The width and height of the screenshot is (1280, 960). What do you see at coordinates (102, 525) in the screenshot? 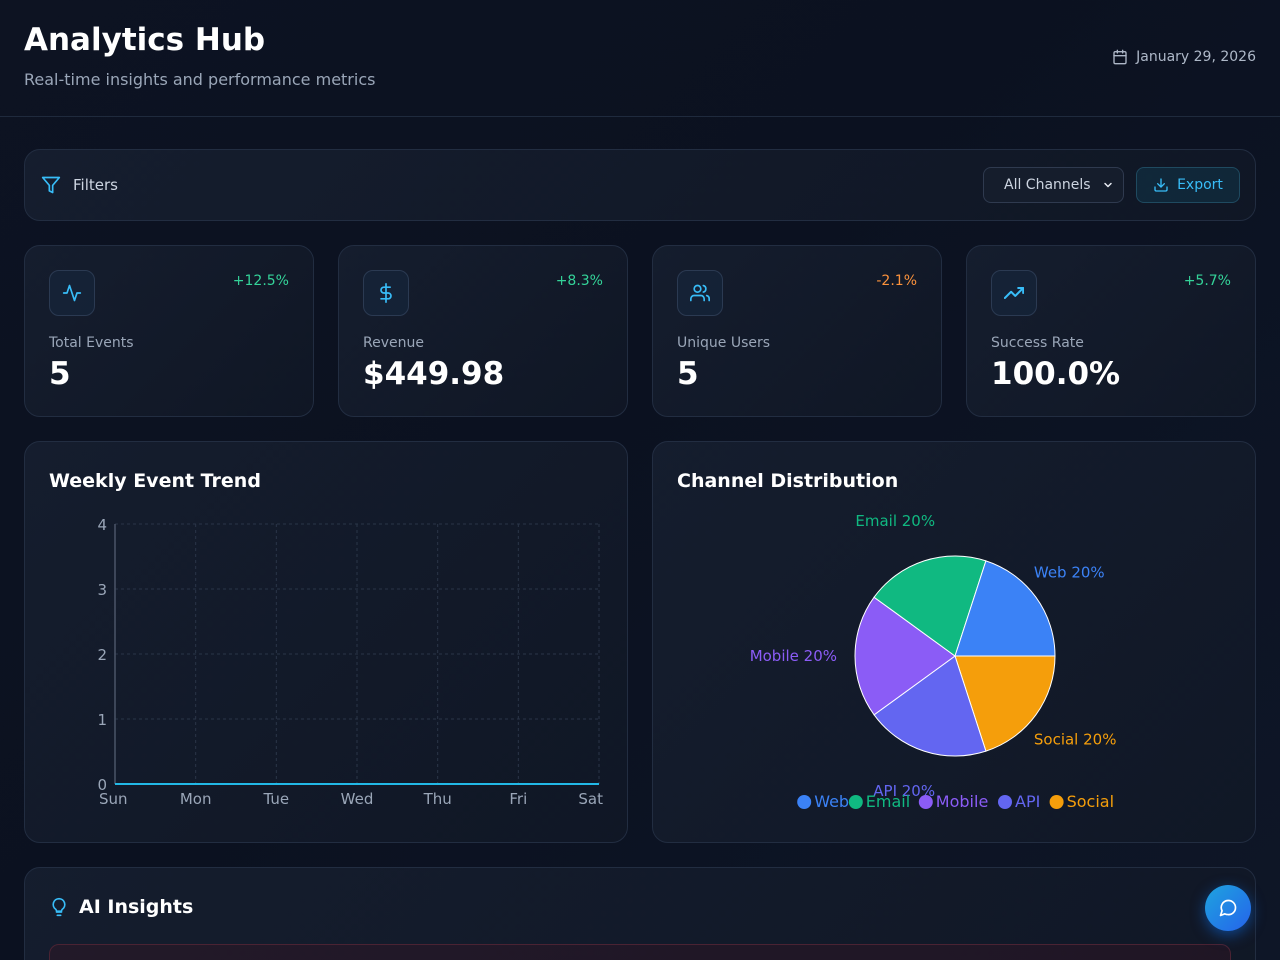
I see `y-tick-label: 4` at bounding box center [102, 525].